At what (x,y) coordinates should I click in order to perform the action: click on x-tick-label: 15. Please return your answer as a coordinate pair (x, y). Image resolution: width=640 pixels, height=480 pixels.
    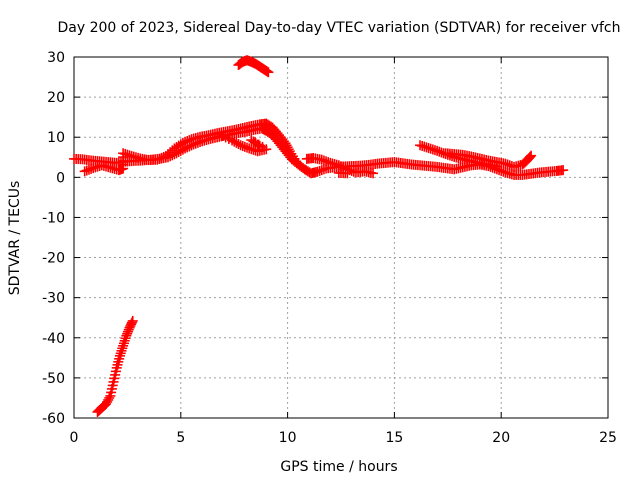
    Looking at the image, I should click on (394, 438).